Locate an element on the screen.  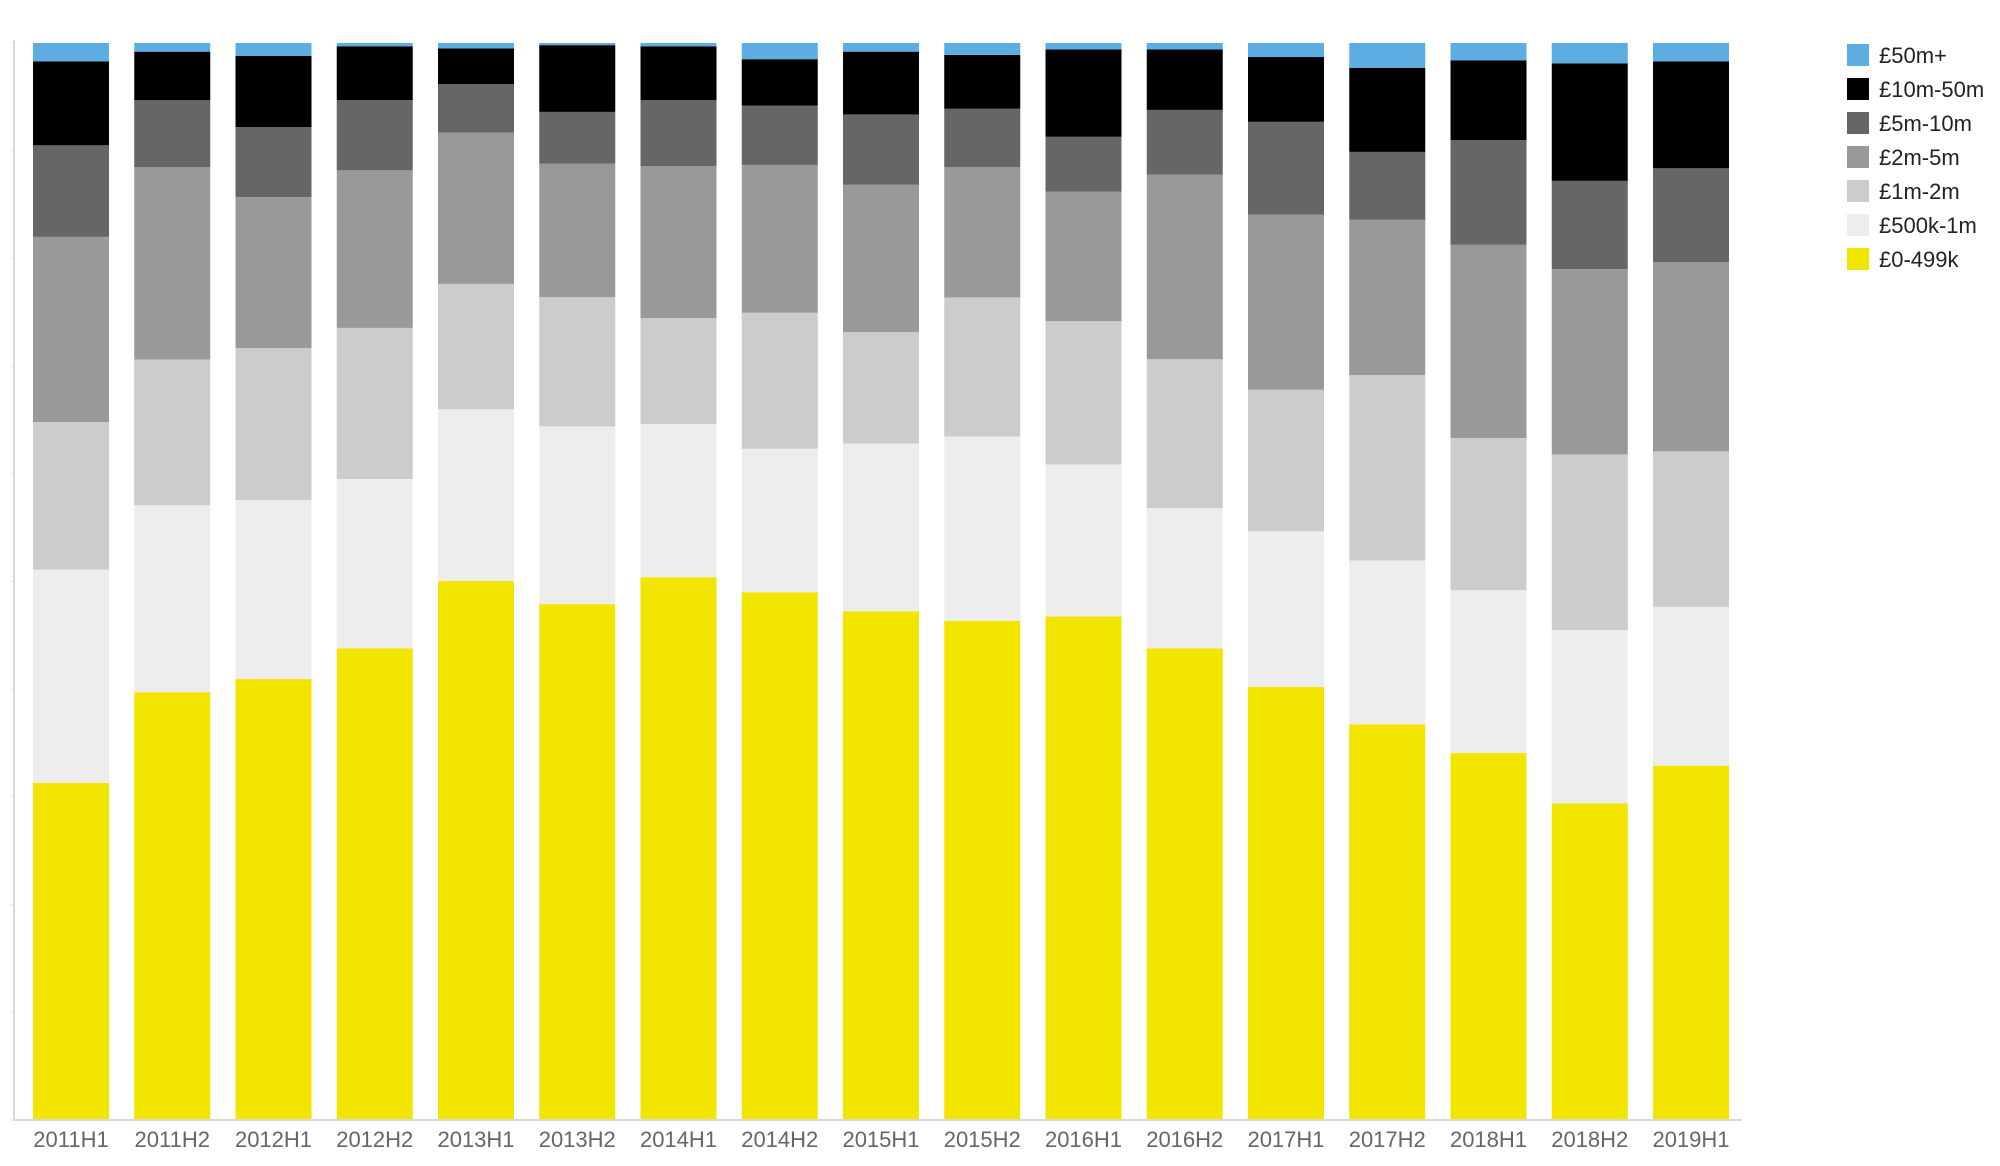
legend-item: £0-499k is located at coordinates (1903, 259).